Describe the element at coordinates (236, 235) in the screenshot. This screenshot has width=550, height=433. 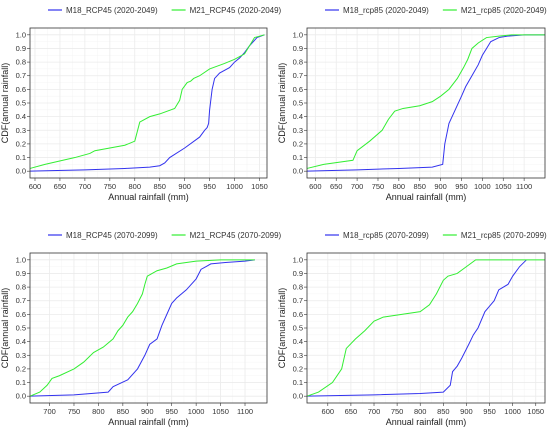
I see `legend-label: M21_RCP45 (2070-2099)` at that location.